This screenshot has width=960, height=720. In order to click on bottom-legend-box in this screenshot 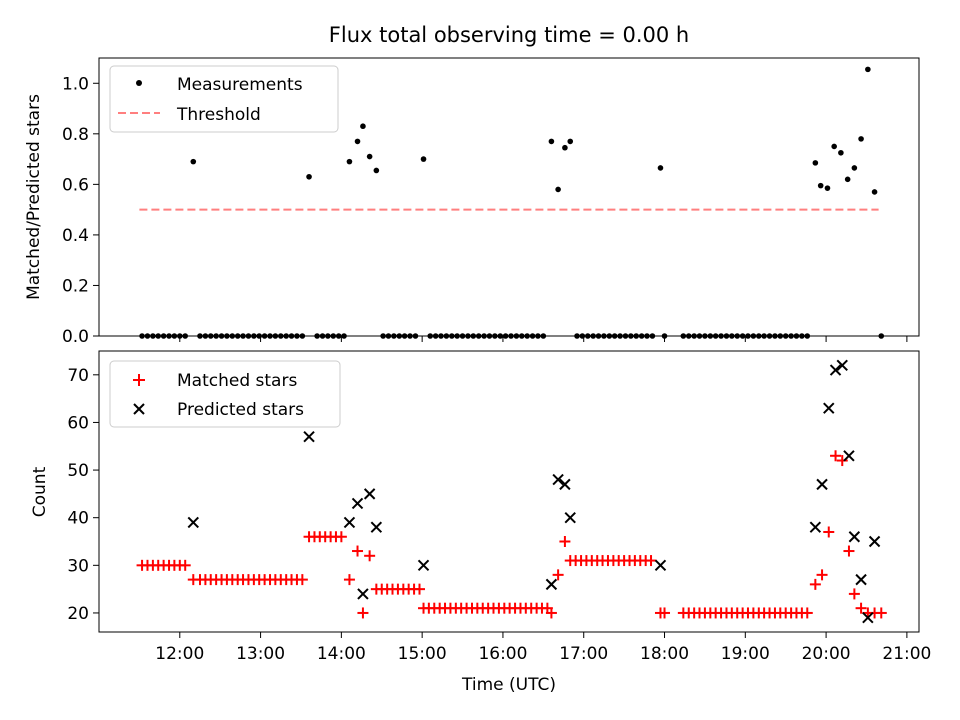, I will do `click(225, 394)`.